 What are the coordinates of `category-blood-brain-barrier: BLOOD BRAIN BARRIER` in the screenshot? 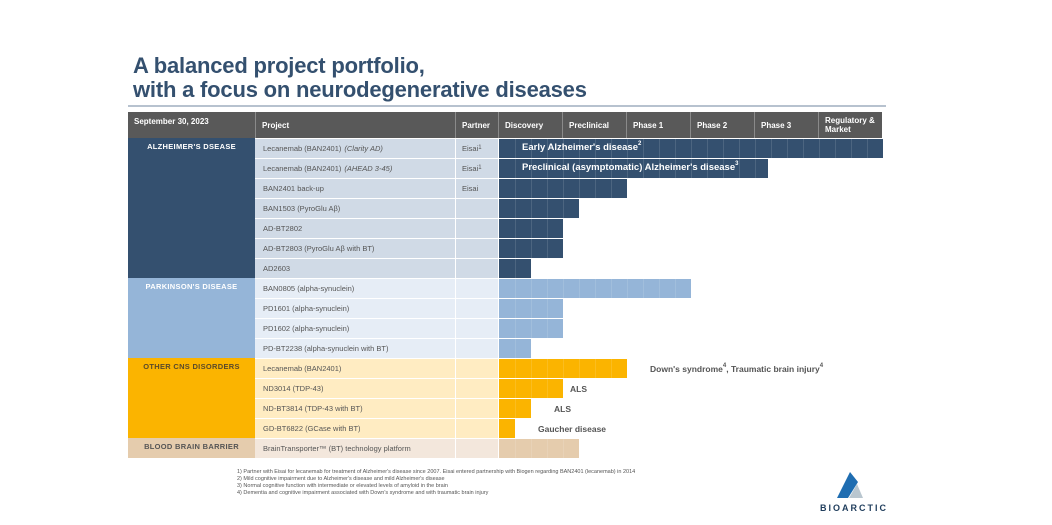 It's located at (191, 448).